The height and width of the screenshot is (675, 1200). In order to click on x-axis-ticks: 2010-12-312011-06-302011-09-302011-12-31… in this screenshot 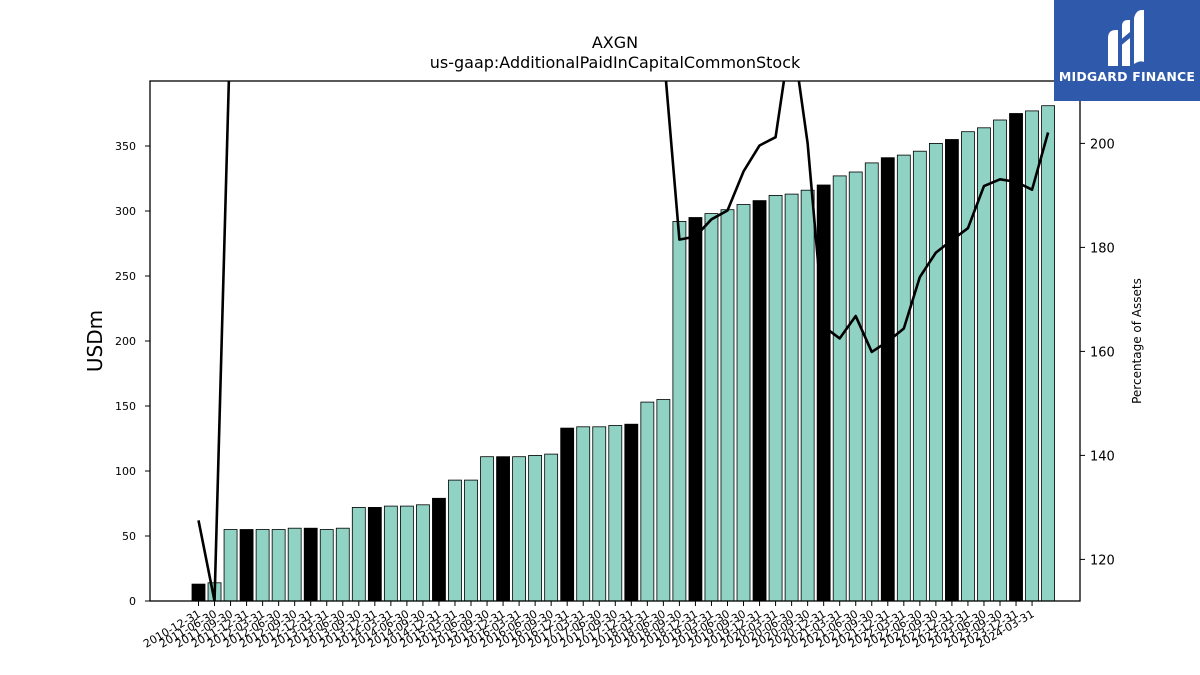, I will do `click(589, 626)`.